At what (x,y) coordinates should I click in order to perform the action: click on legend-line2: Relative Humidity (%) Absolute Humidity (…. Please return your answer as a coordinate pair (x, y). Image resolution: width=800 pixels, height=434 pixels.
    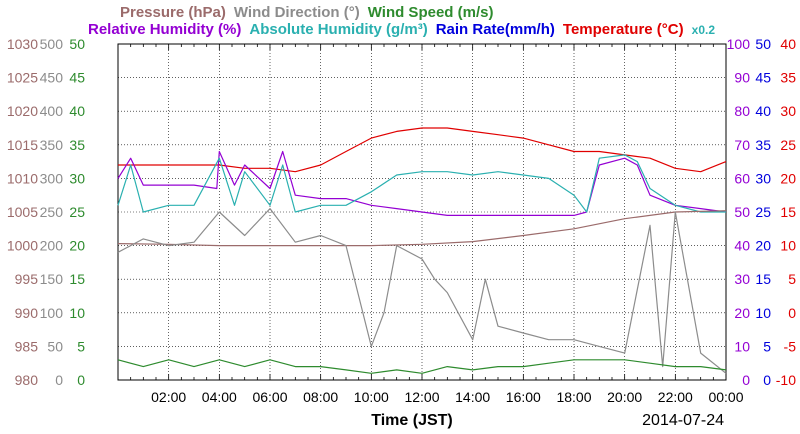
    Looking at the image, I should click on (401, 29).